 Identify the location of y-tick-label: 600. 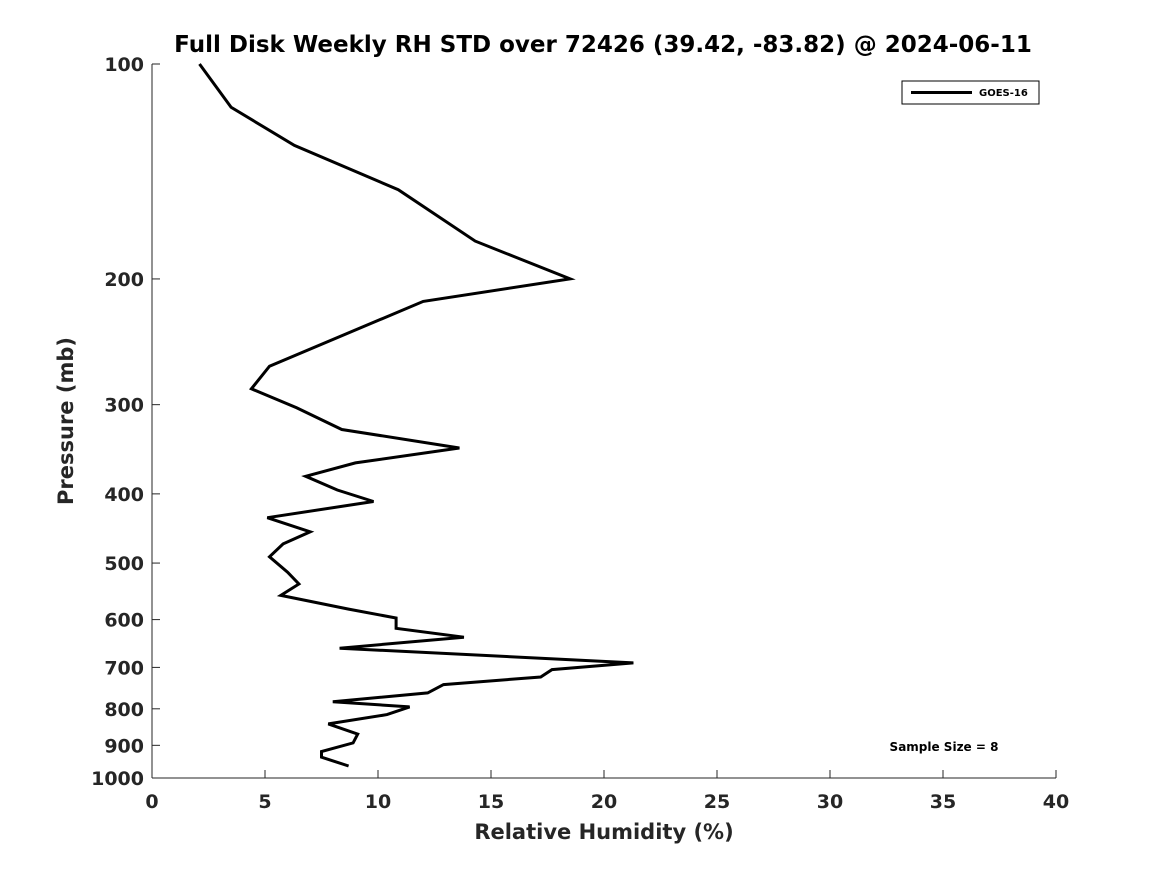
(124, 621).